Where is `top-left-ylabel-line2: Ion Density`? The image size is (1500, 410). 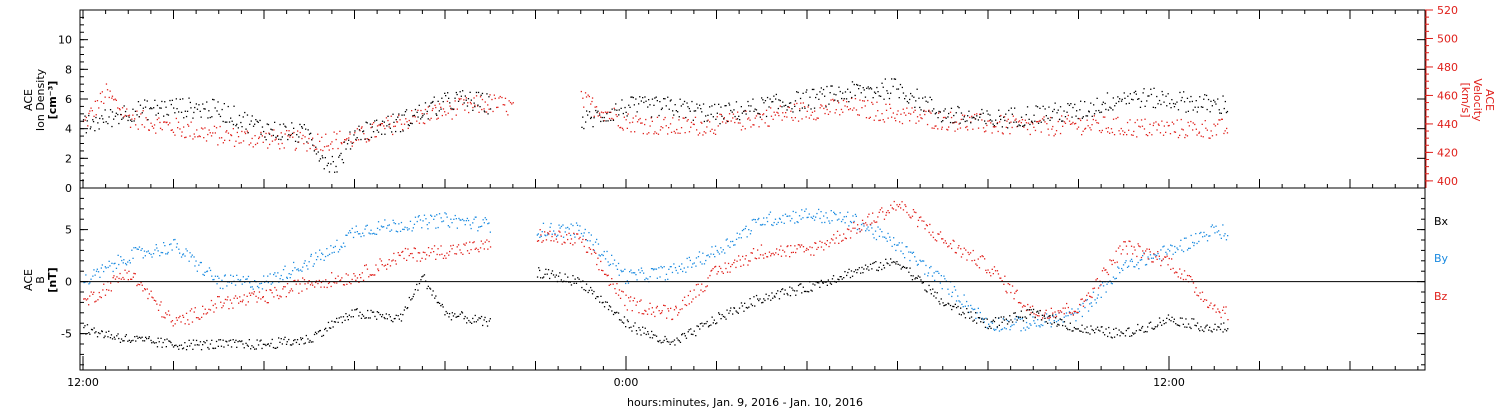 top-left-ylabel-line2: Ion Density is located at coordinates (40, 99).